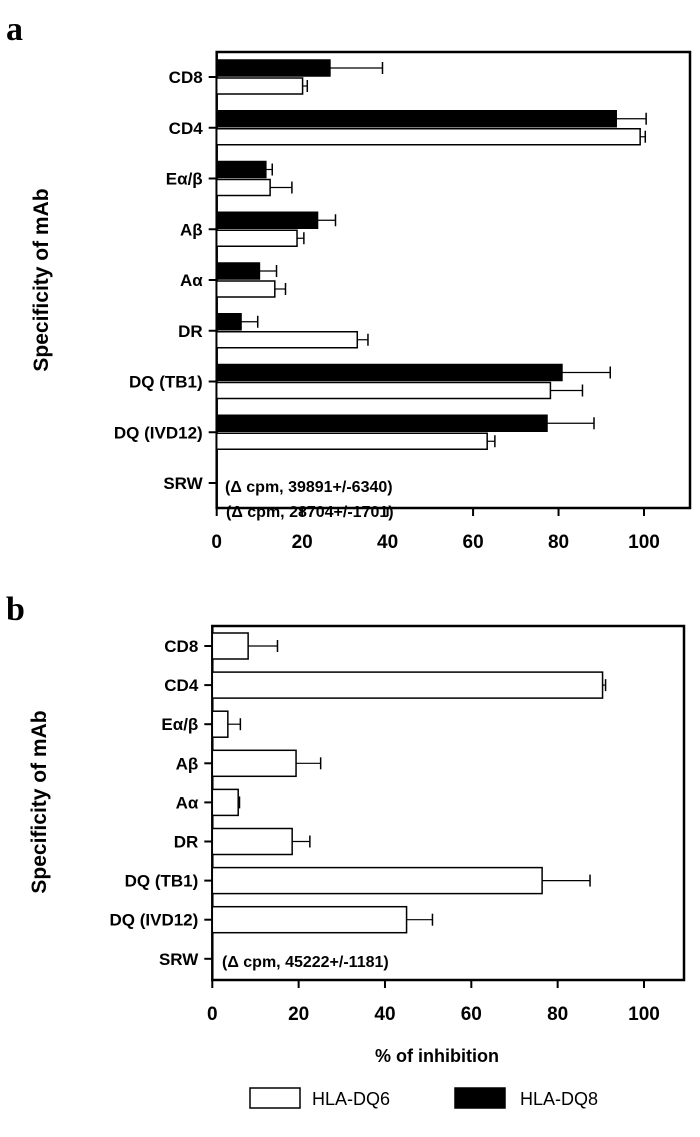 This screenshot has height=1137, width=700. I want to click on legend-swatch-dq8, so click(480, 1098).